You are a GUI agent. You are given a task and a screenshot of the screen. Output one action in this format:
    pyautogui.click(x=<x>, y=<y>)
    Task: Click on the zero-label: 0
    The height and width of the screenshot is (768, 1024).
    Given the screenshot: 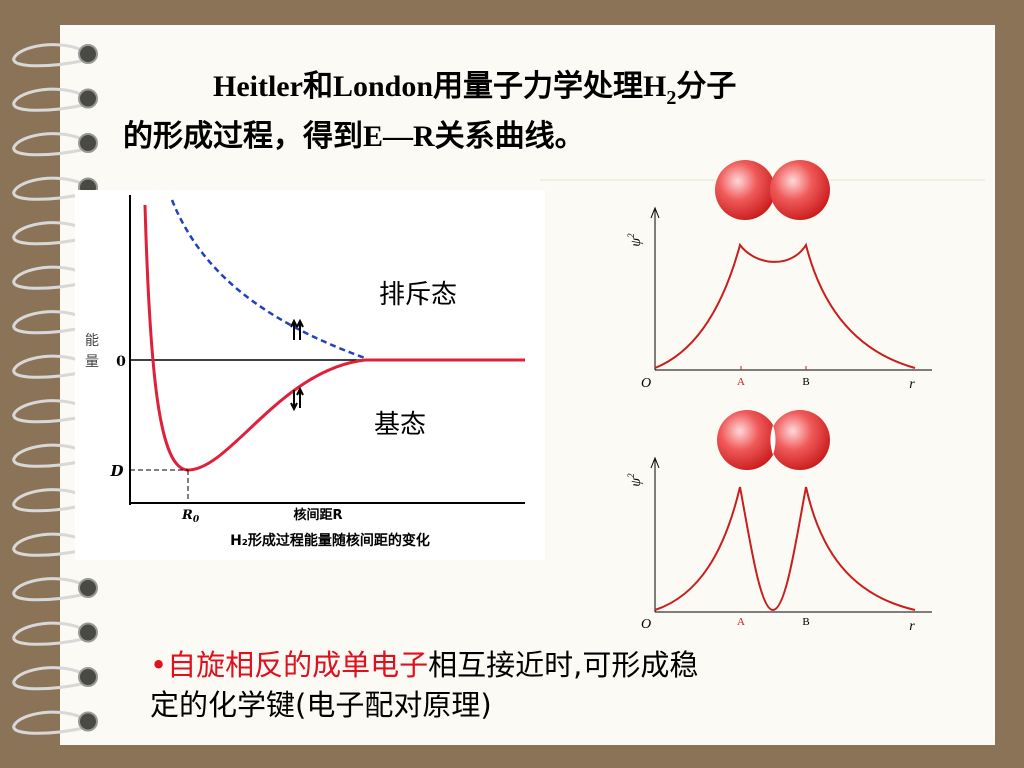 What is the action you would take?
    pyautogui.click(x=121, y=362)
    